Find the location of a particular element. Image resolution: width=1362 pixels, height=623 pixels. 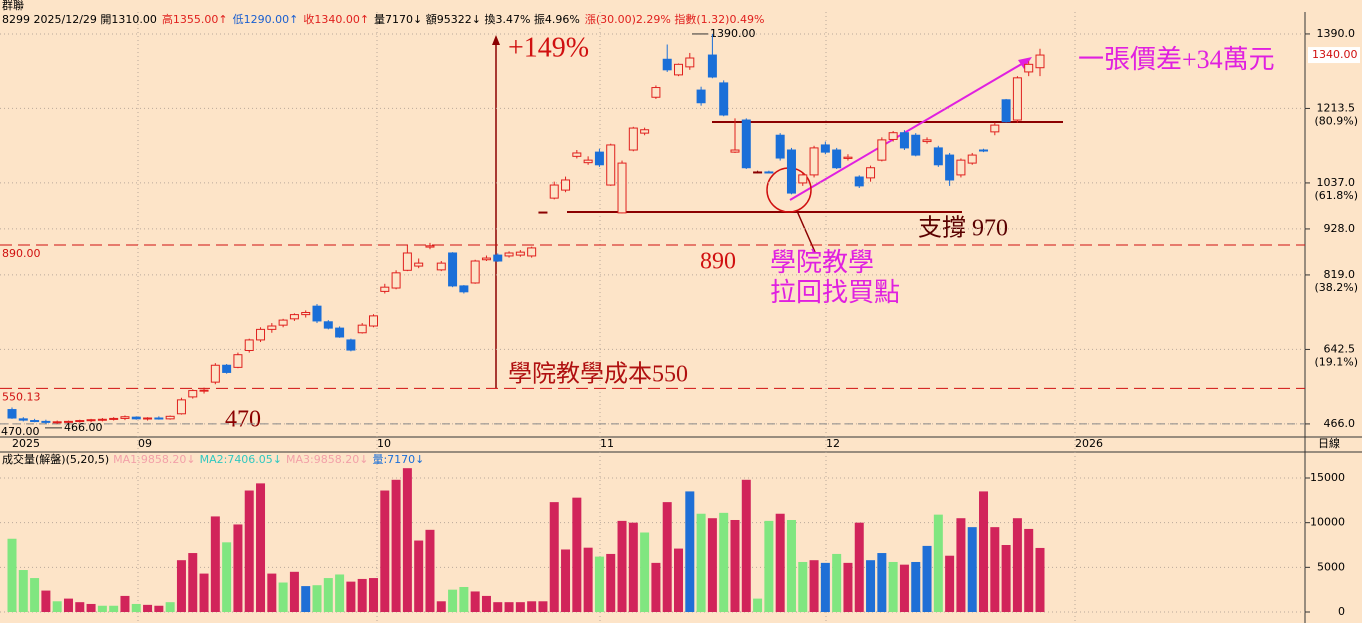

x-label: 2026 is located at coordinates (1089, 443).